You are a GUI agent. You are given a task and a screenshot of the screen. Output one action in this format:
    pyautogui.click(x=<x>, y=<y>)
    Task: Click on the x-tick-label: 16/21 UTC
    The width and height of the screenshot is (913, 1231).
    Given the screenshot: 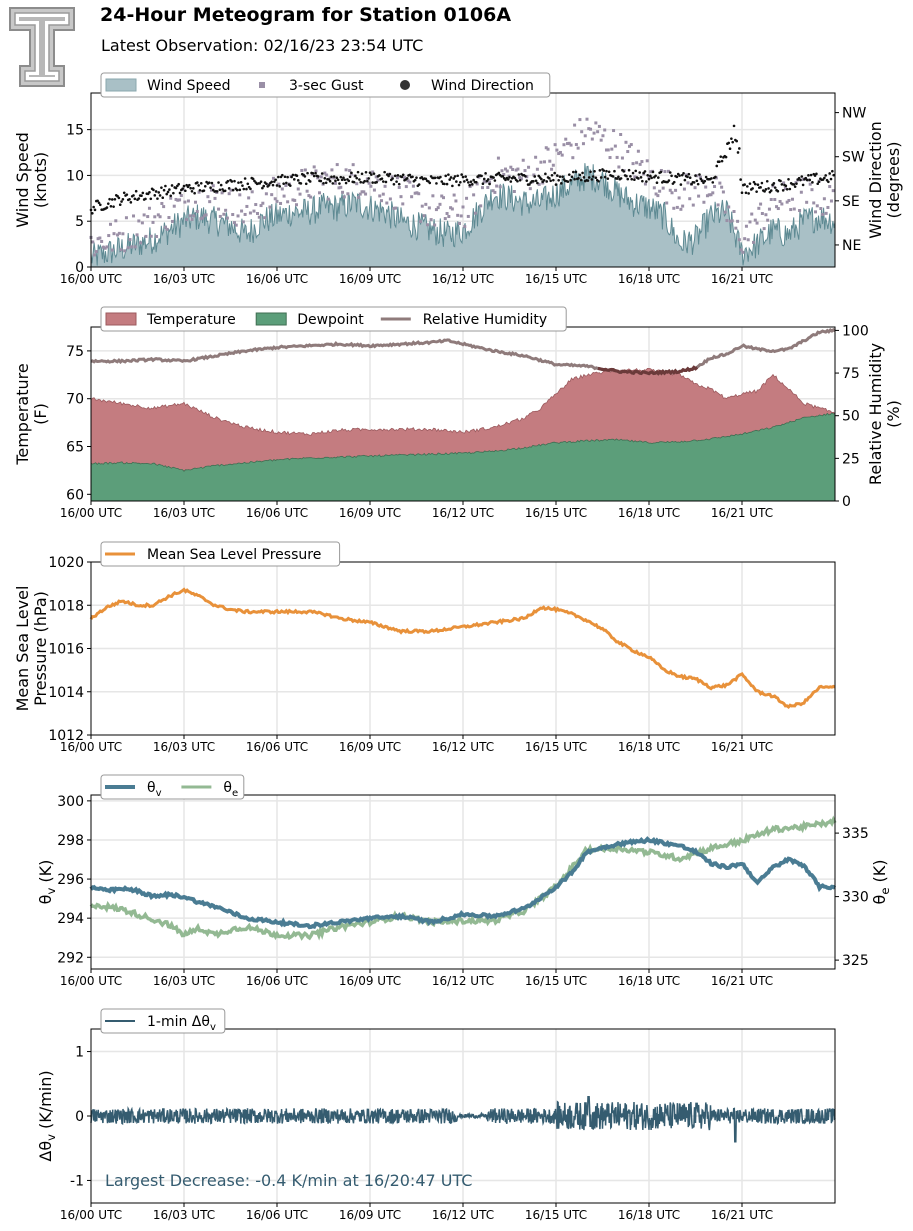 What is the action you would take?
    pyautogui.click(x=742, y=513)
    